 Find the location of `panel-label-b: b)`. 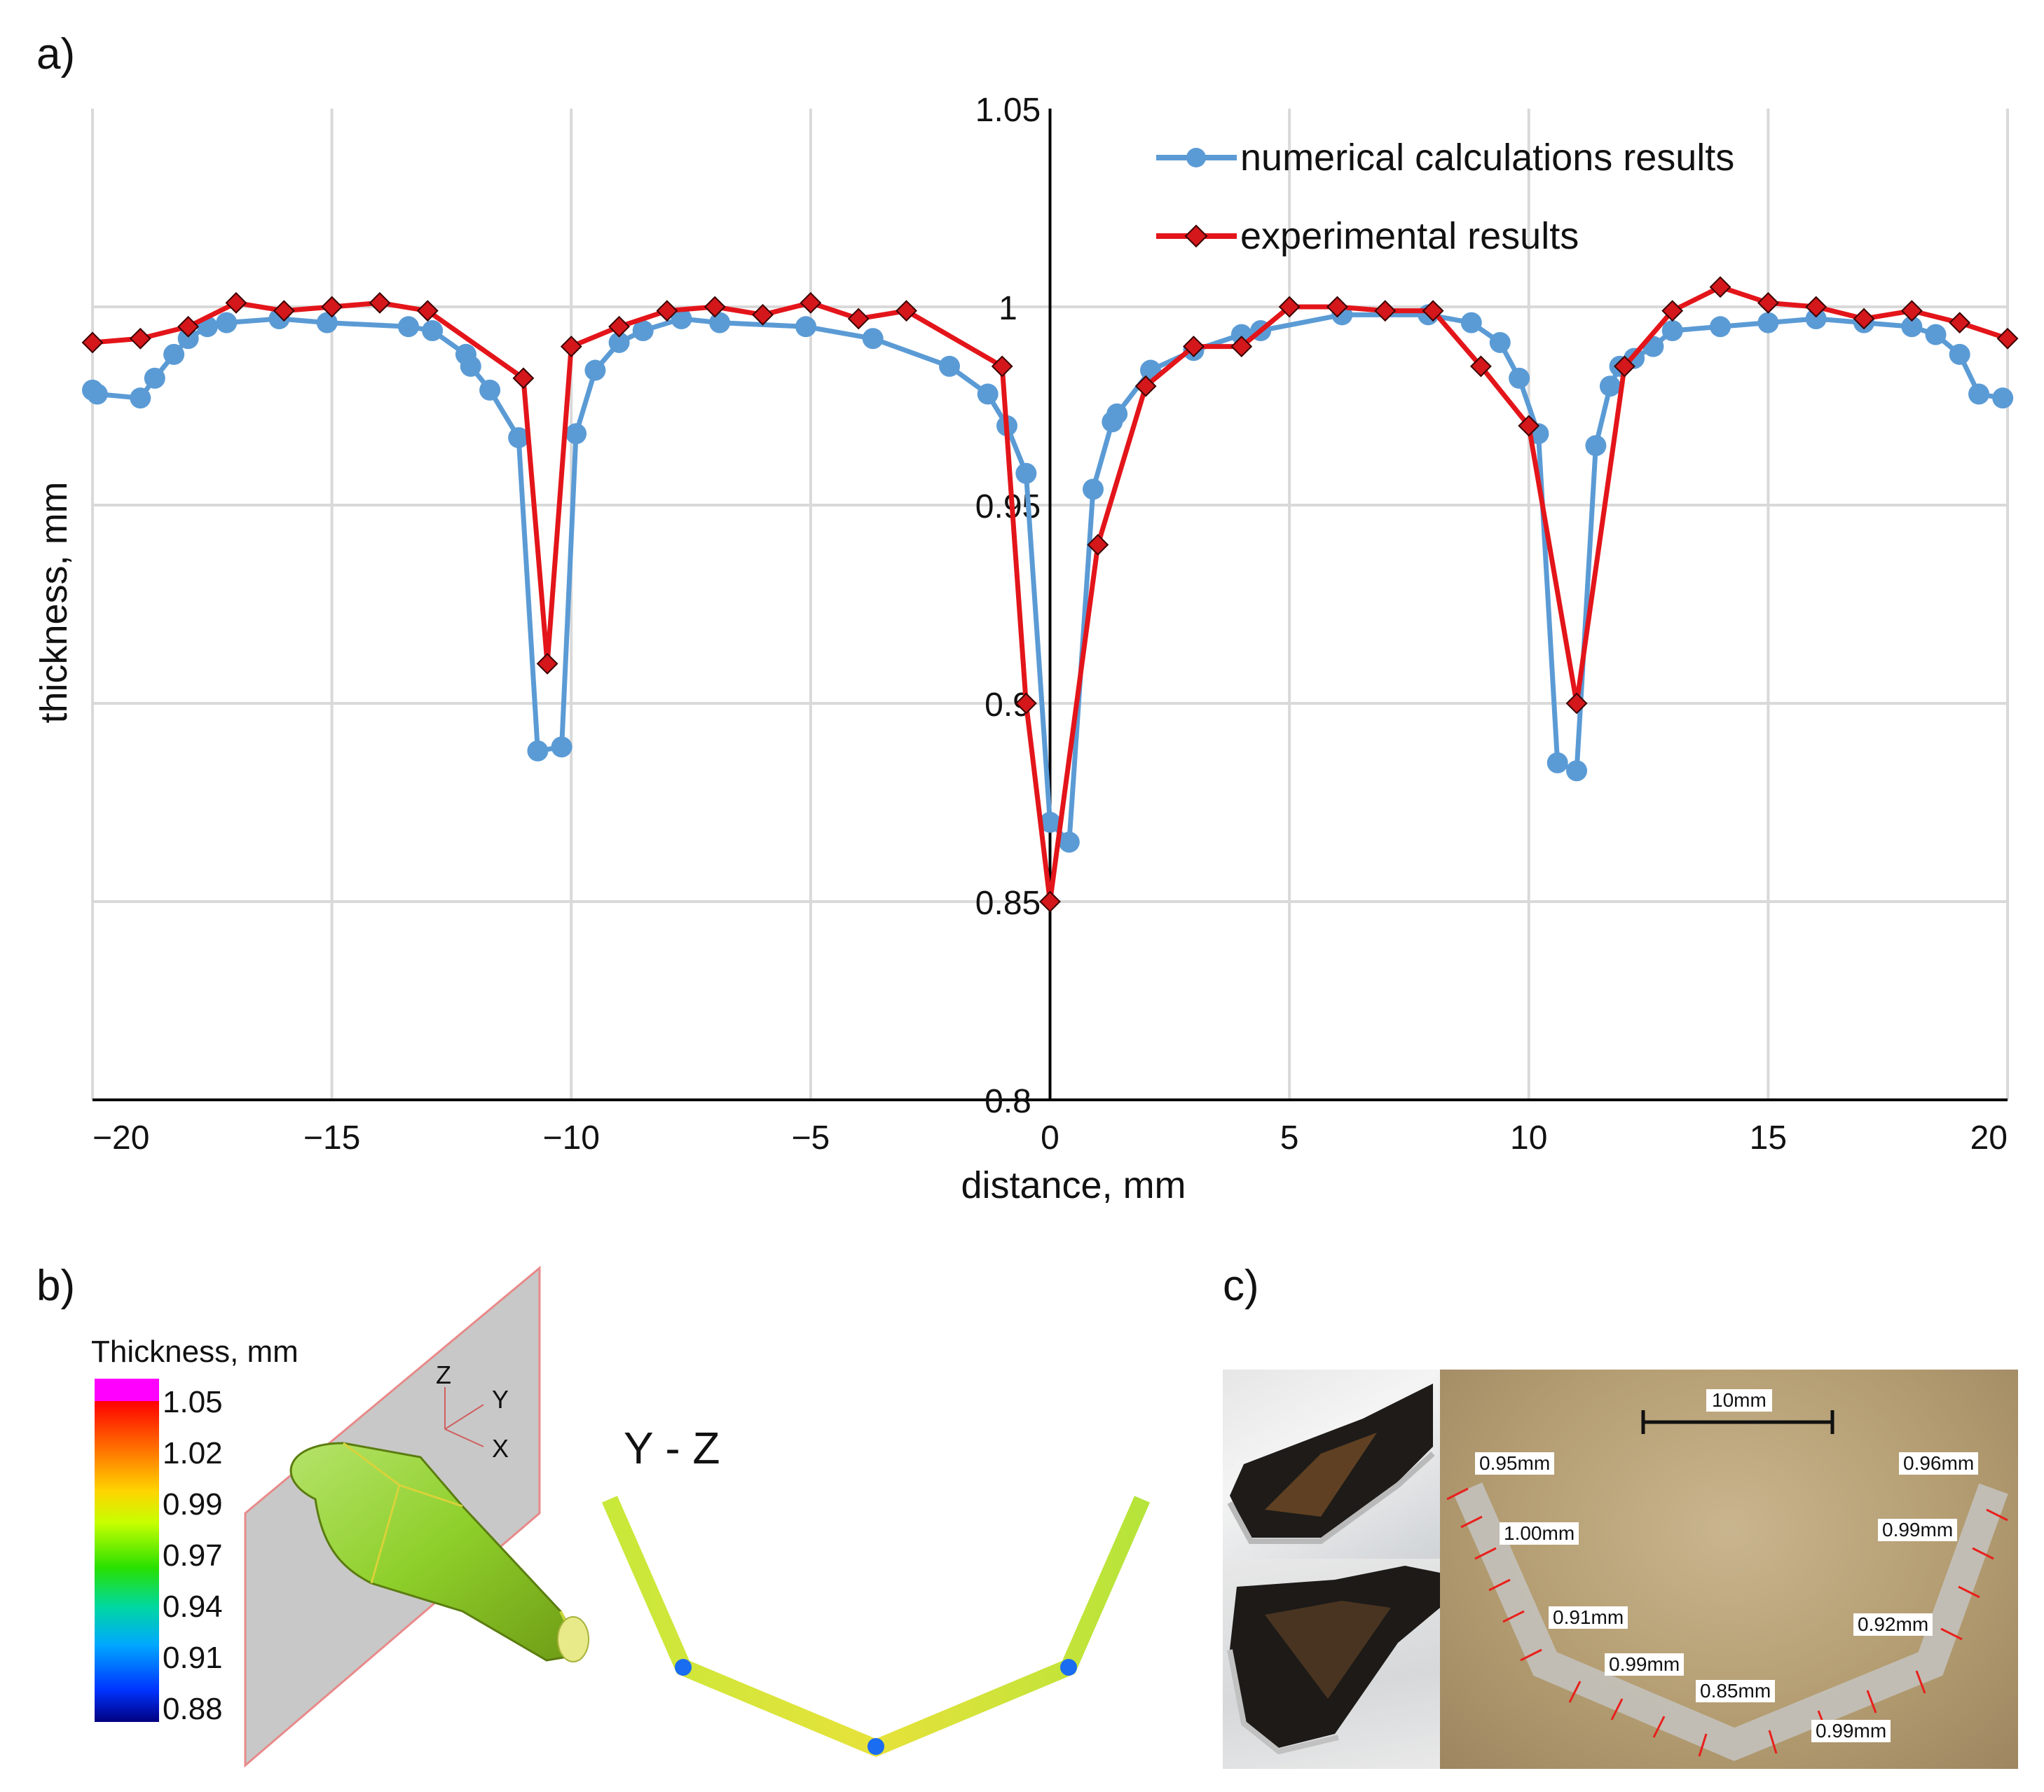

panel-label-b: b) is located at coordinates (56, 1286).